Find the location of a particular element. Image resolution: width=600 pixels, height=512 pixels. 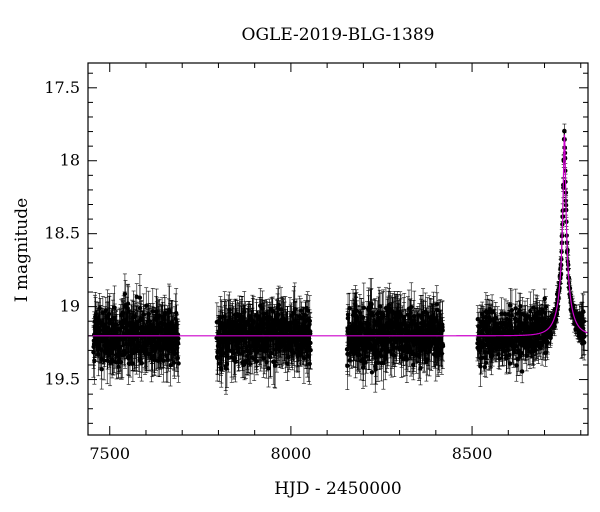

x-tick-label: 8000 is located at coordinates (291, 453).